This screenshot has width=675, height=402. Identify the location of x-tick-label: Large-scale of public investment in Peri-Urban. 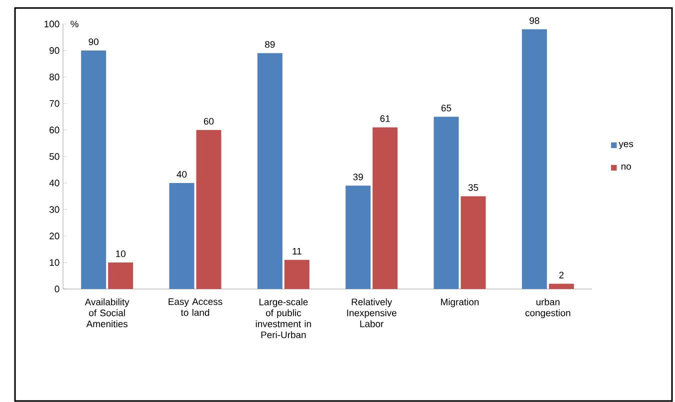
(283, 318).